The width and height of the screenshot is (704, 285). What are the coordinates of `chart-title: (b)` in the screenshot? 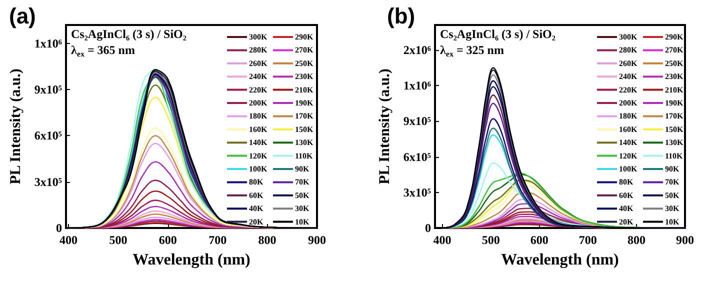 It's located at (401, 16).